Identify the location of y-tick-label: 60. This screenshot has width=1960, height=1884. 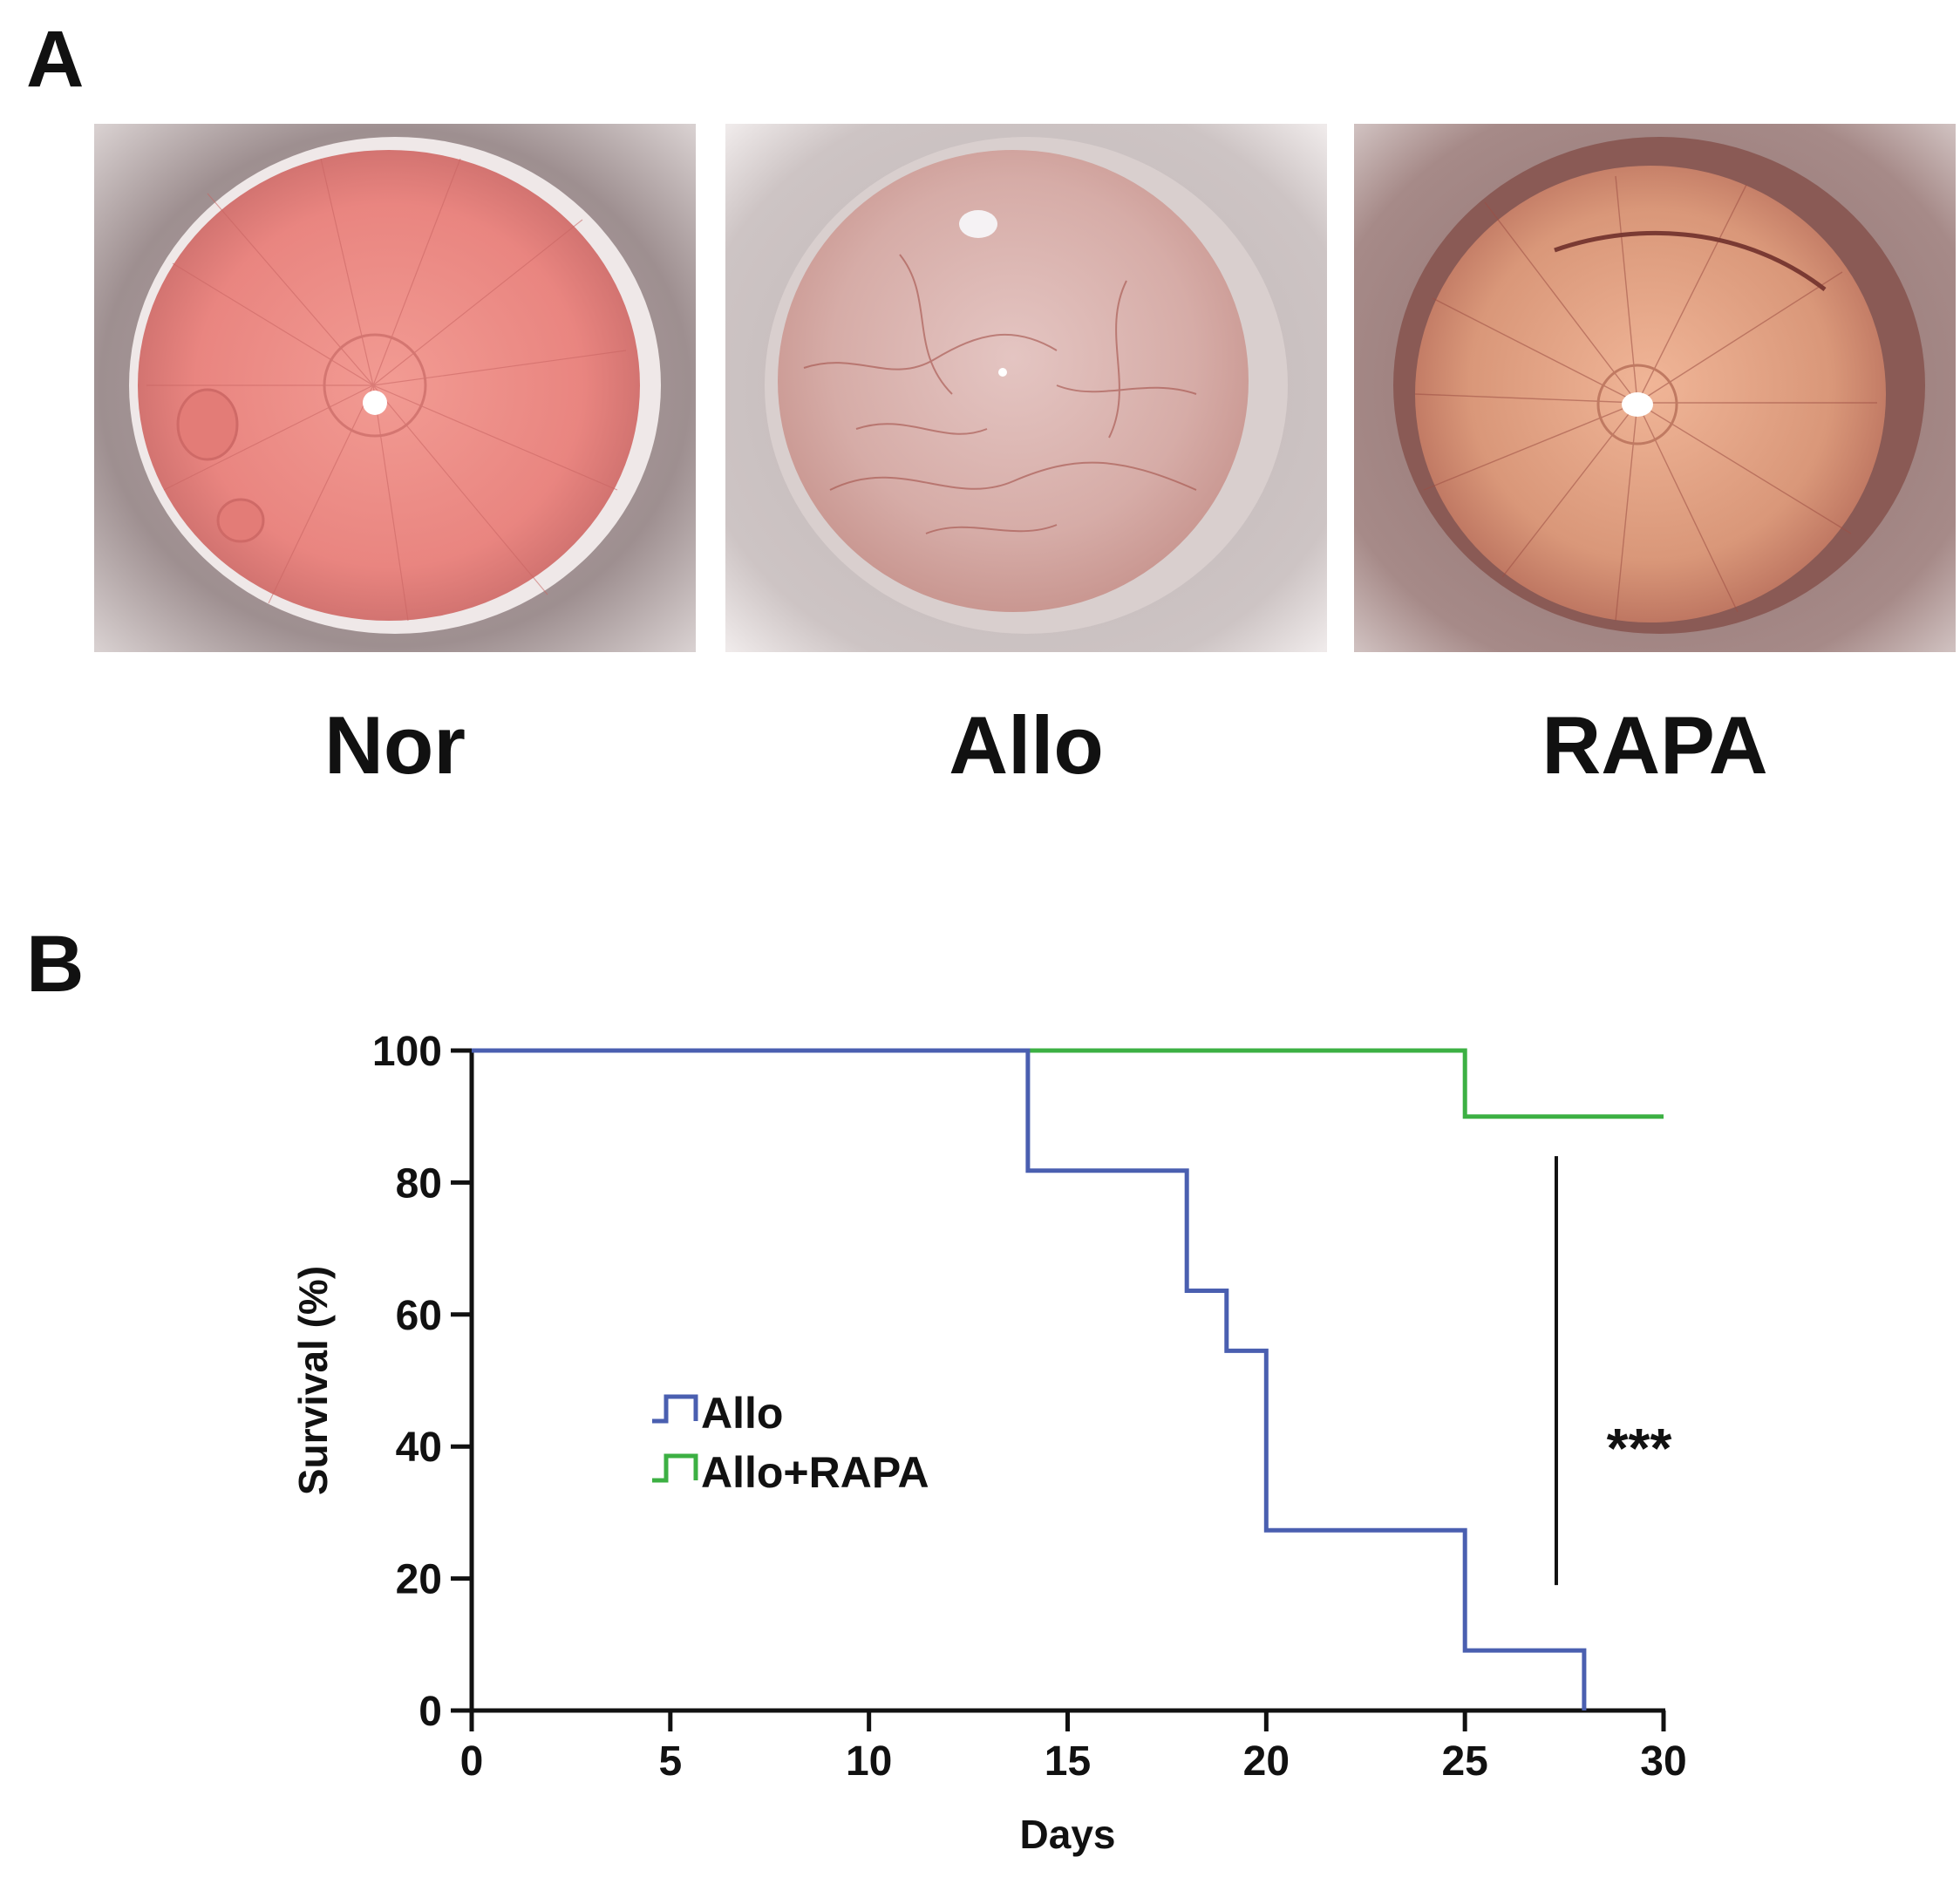
(419, 1316).